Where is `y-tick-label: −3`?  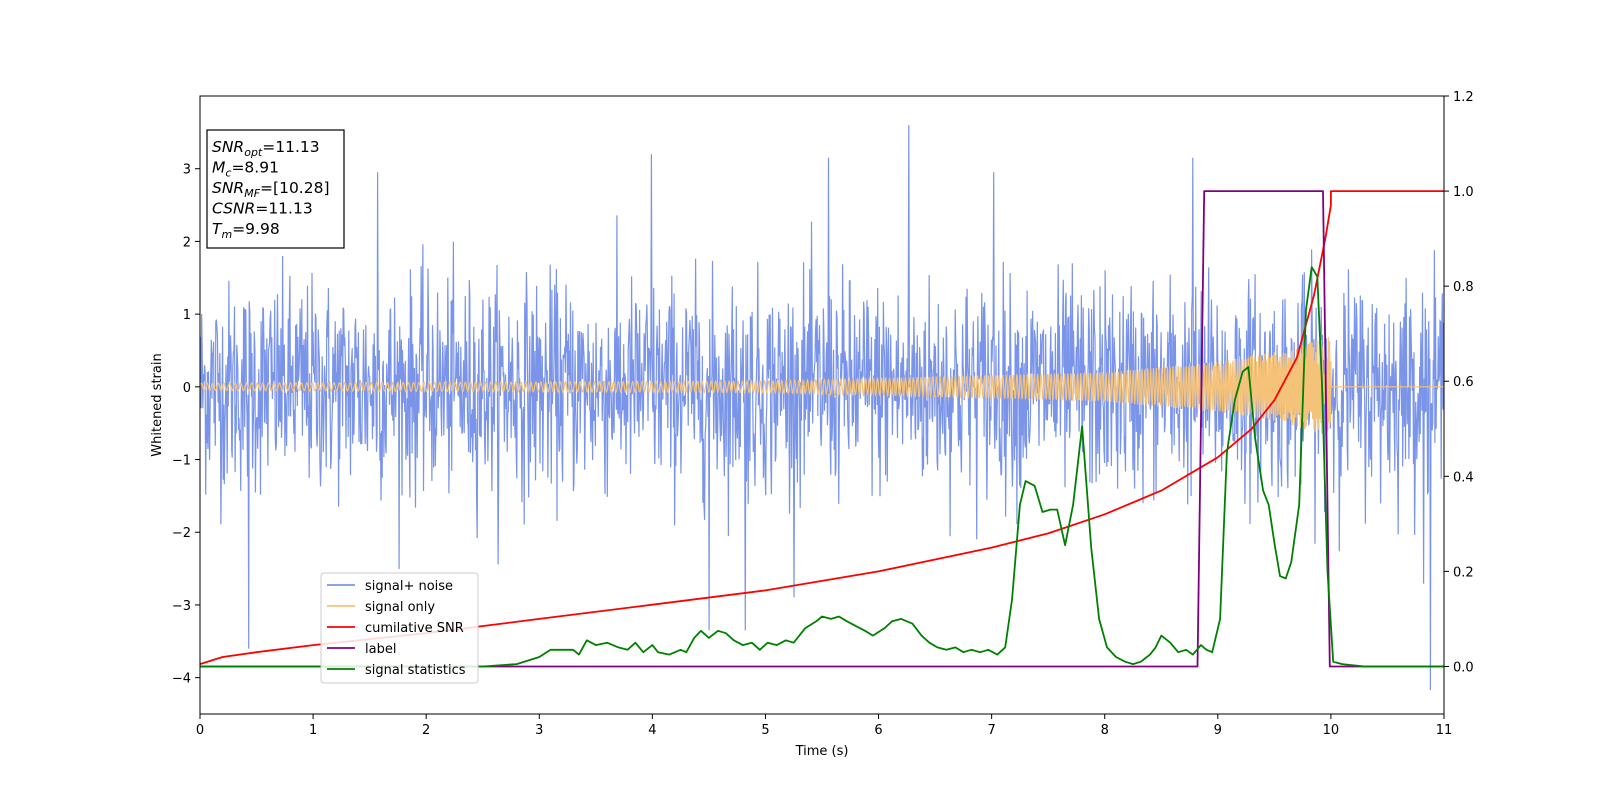 y-tick-label: −3 is located at coordinates (181, 606).